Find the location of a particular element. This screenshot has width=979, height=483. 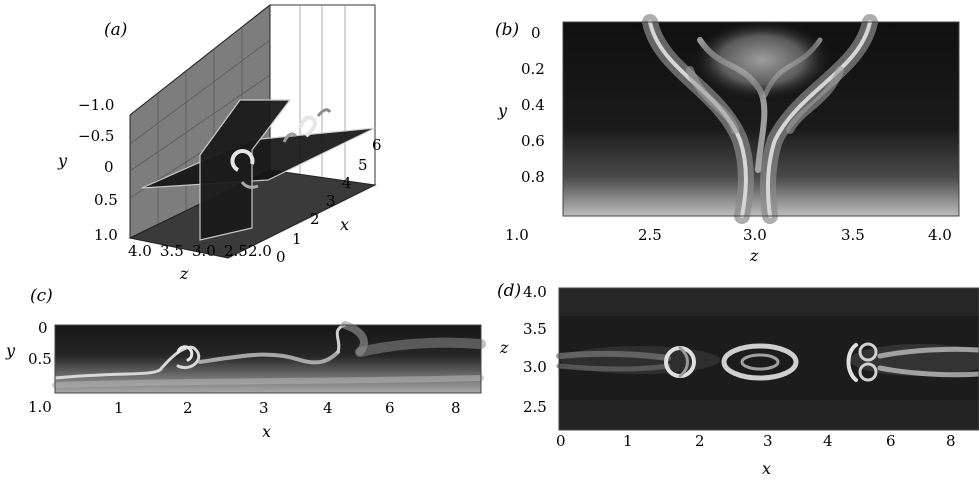

panel-b-x-tick: 3.5 is located at coordinates (853, 235).